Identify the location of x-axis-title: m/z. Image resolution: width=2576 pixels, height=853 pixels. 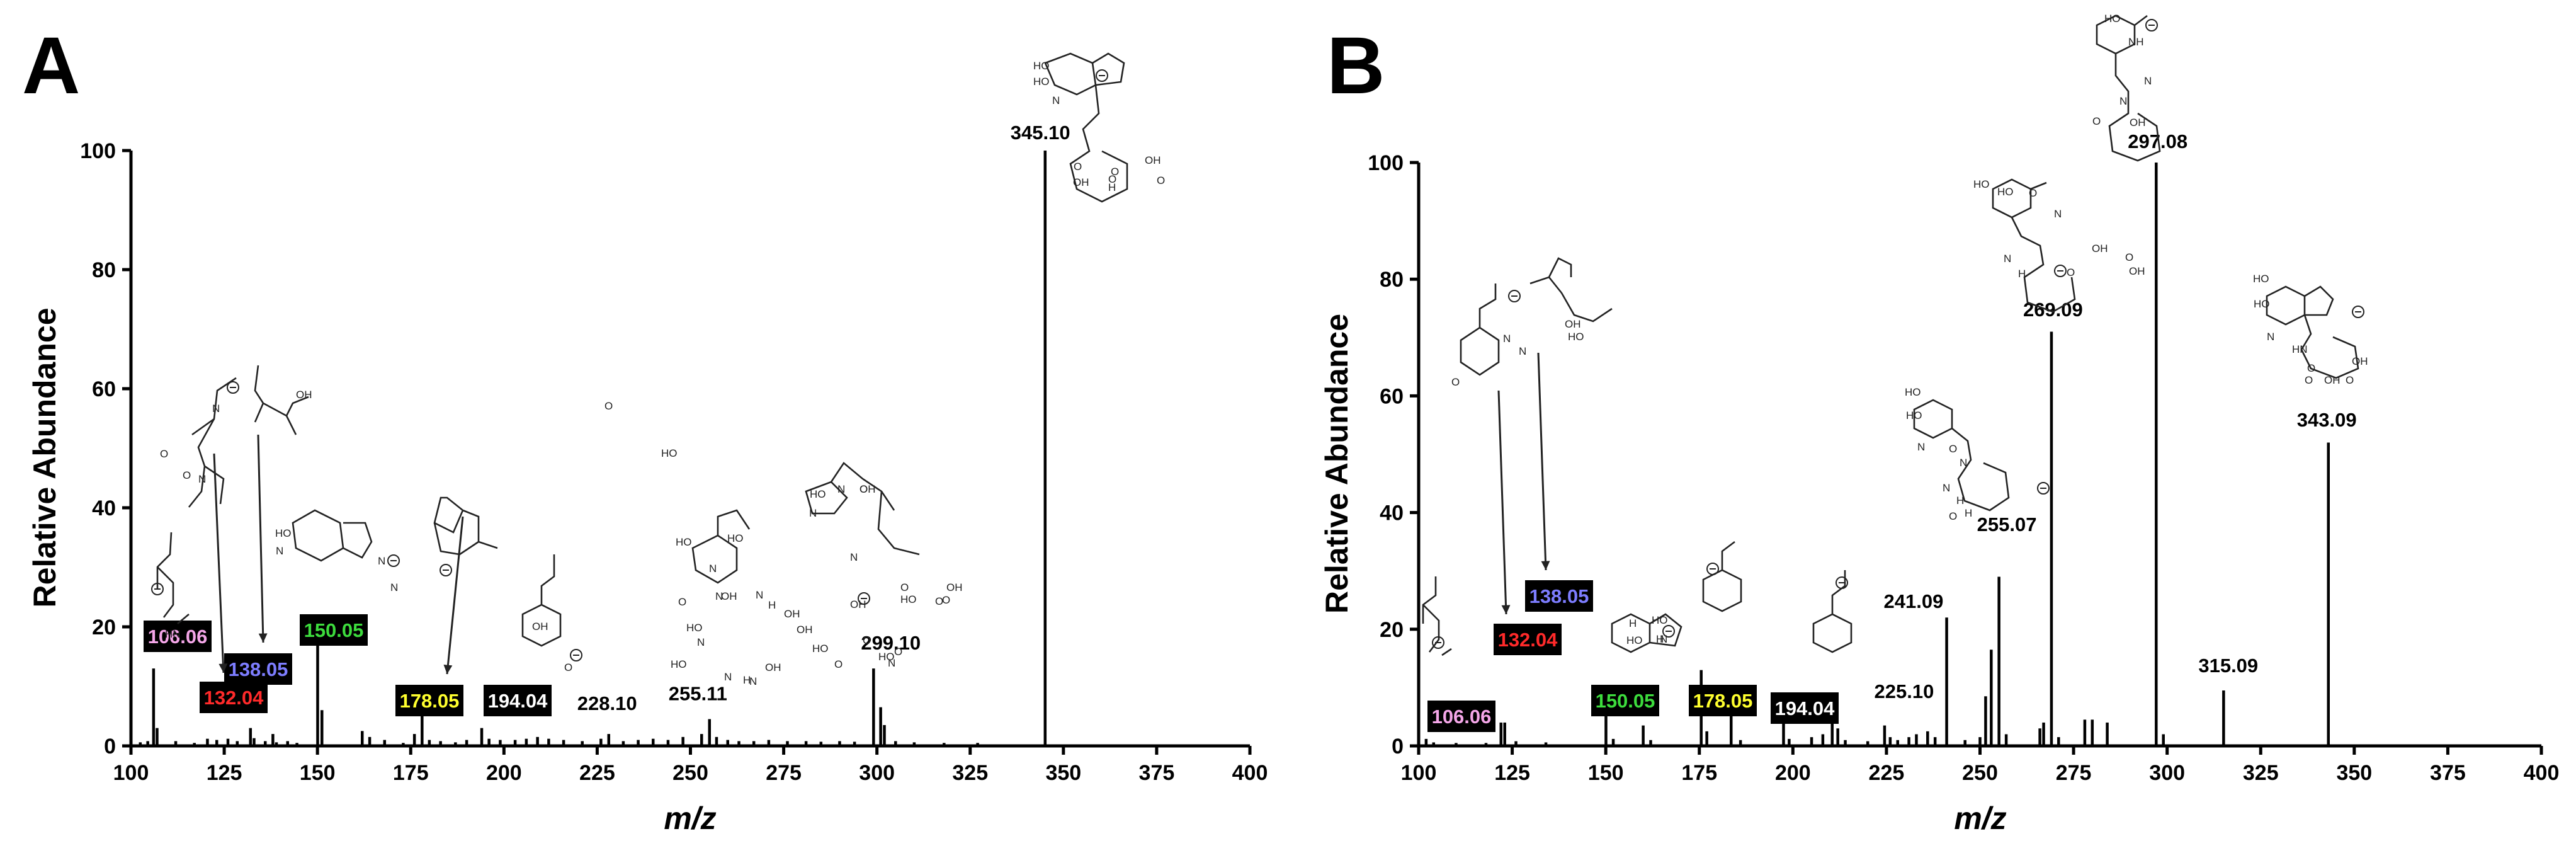
(1980, 818).